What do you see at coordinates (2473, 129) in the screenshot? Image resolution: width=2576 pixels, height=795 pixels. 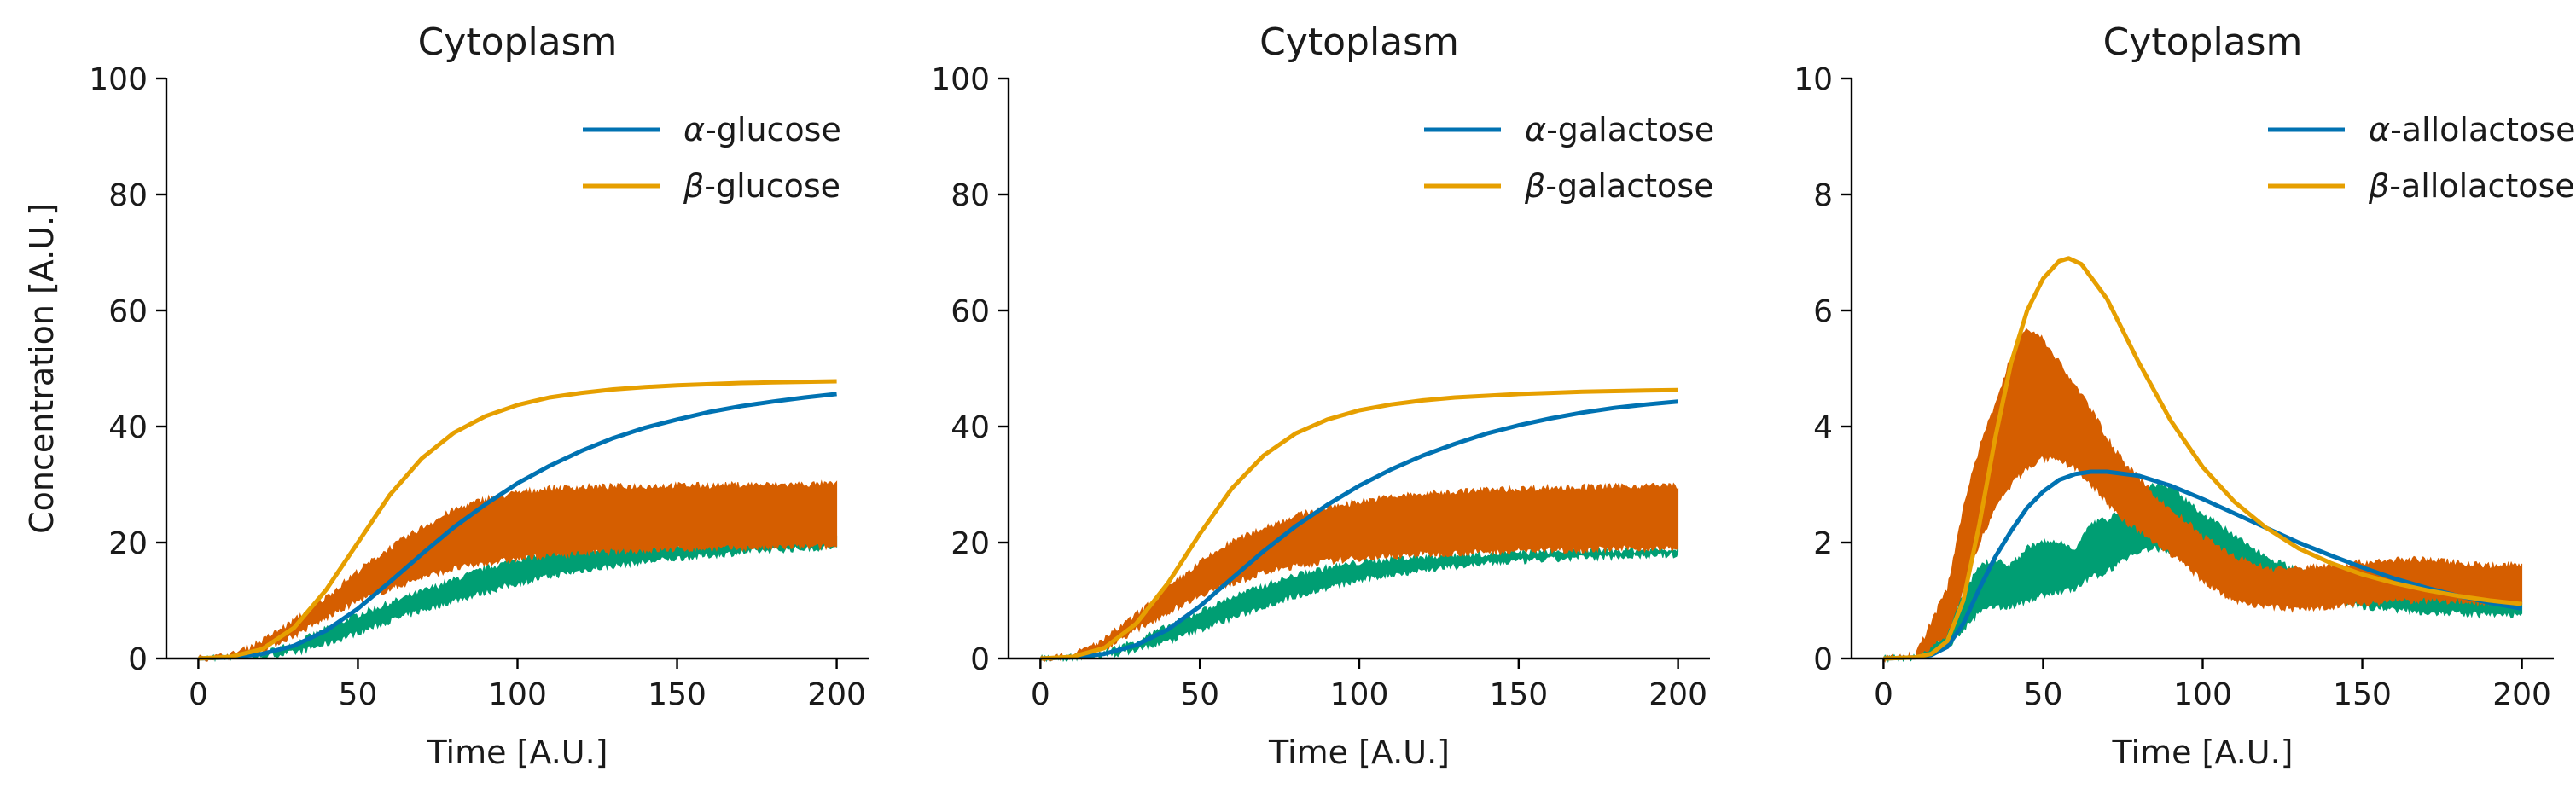 I see `legend-label: α-allolactose` at bounding box center [2473, 129].